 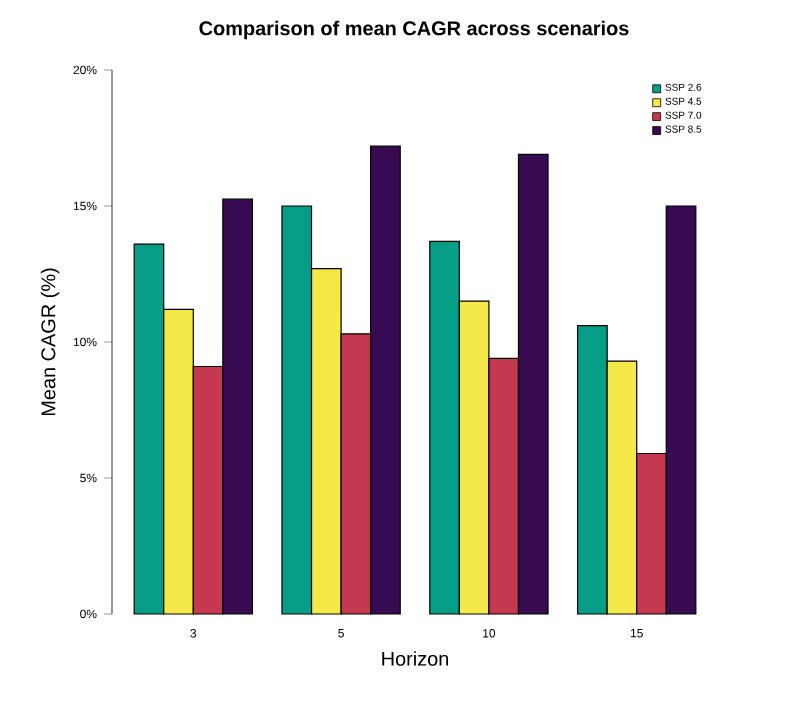 What do you see at coordinates (414, 30) in the screenshot?
I see `chart-title: Comparison of mean CAGR across scenarios` at bounding box center [414, 30].